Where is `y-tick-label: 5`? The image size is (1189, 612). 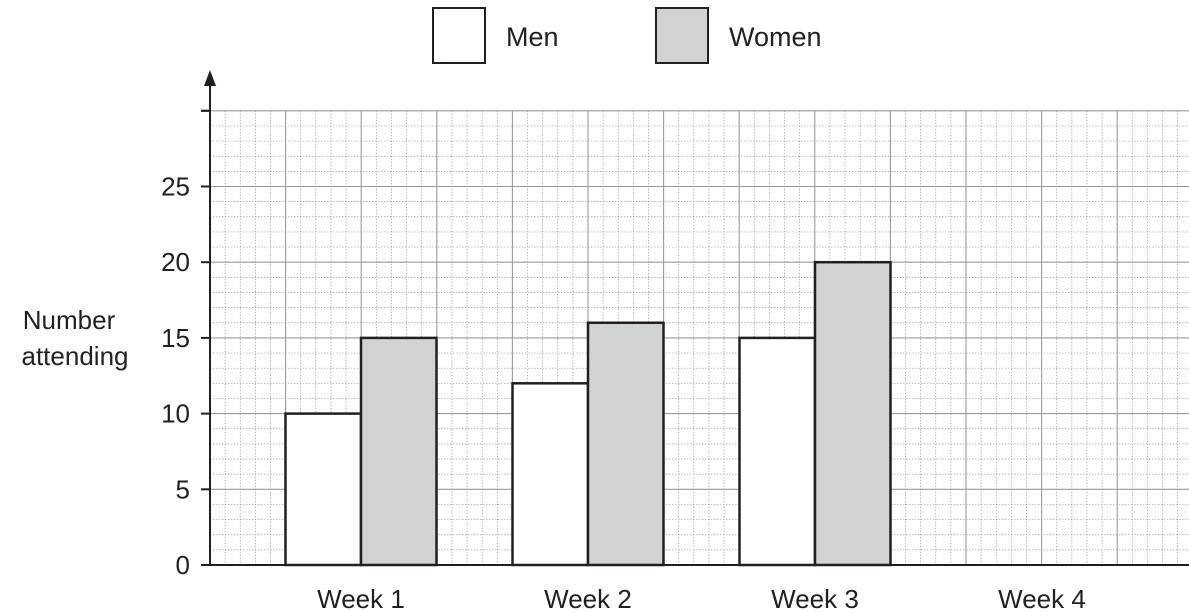 y-tick-label: 5 is located at coordinates (183, 489).